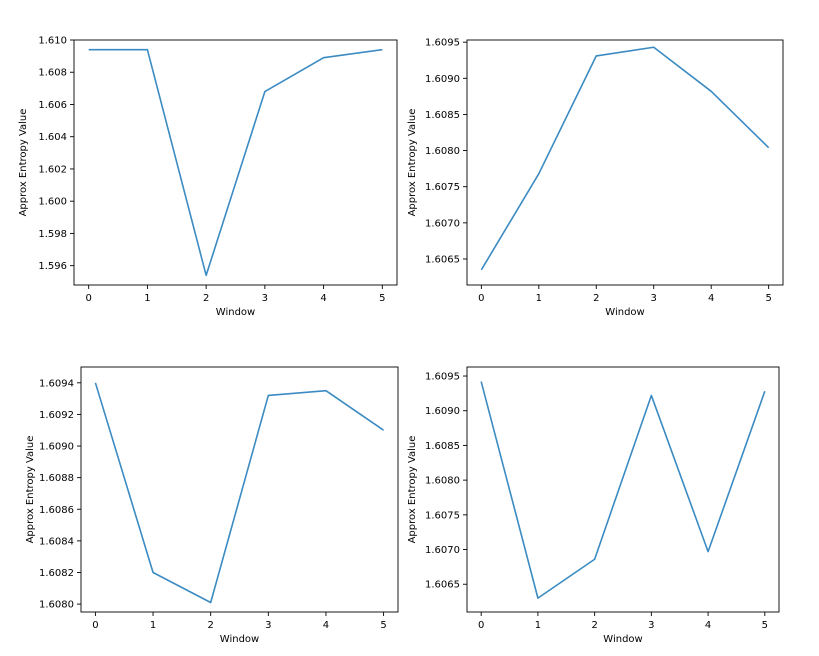 The height and width of the screenshot is (656, 819). What do you see at coordinates (56, 541) in the screenshot?
I see `y-tick-label: 1.6084` at bounding box center [56, 541].